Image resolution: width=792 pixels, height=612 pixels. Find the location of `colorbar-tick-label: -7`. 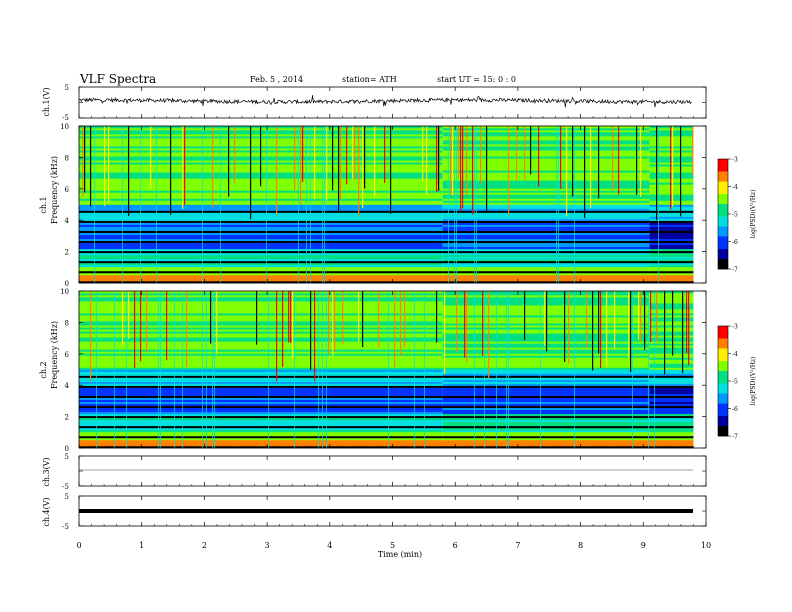

colorbar-tick-label: -7 is located at coordinates (735, 270).